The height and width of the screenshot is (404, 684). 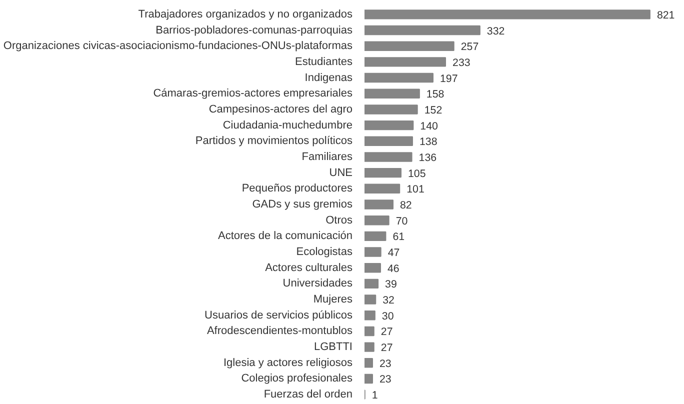 What do you see at coordinates (435, 94) in the screenshot?
I see `data-label: 158` at bounding box center [435, 94].